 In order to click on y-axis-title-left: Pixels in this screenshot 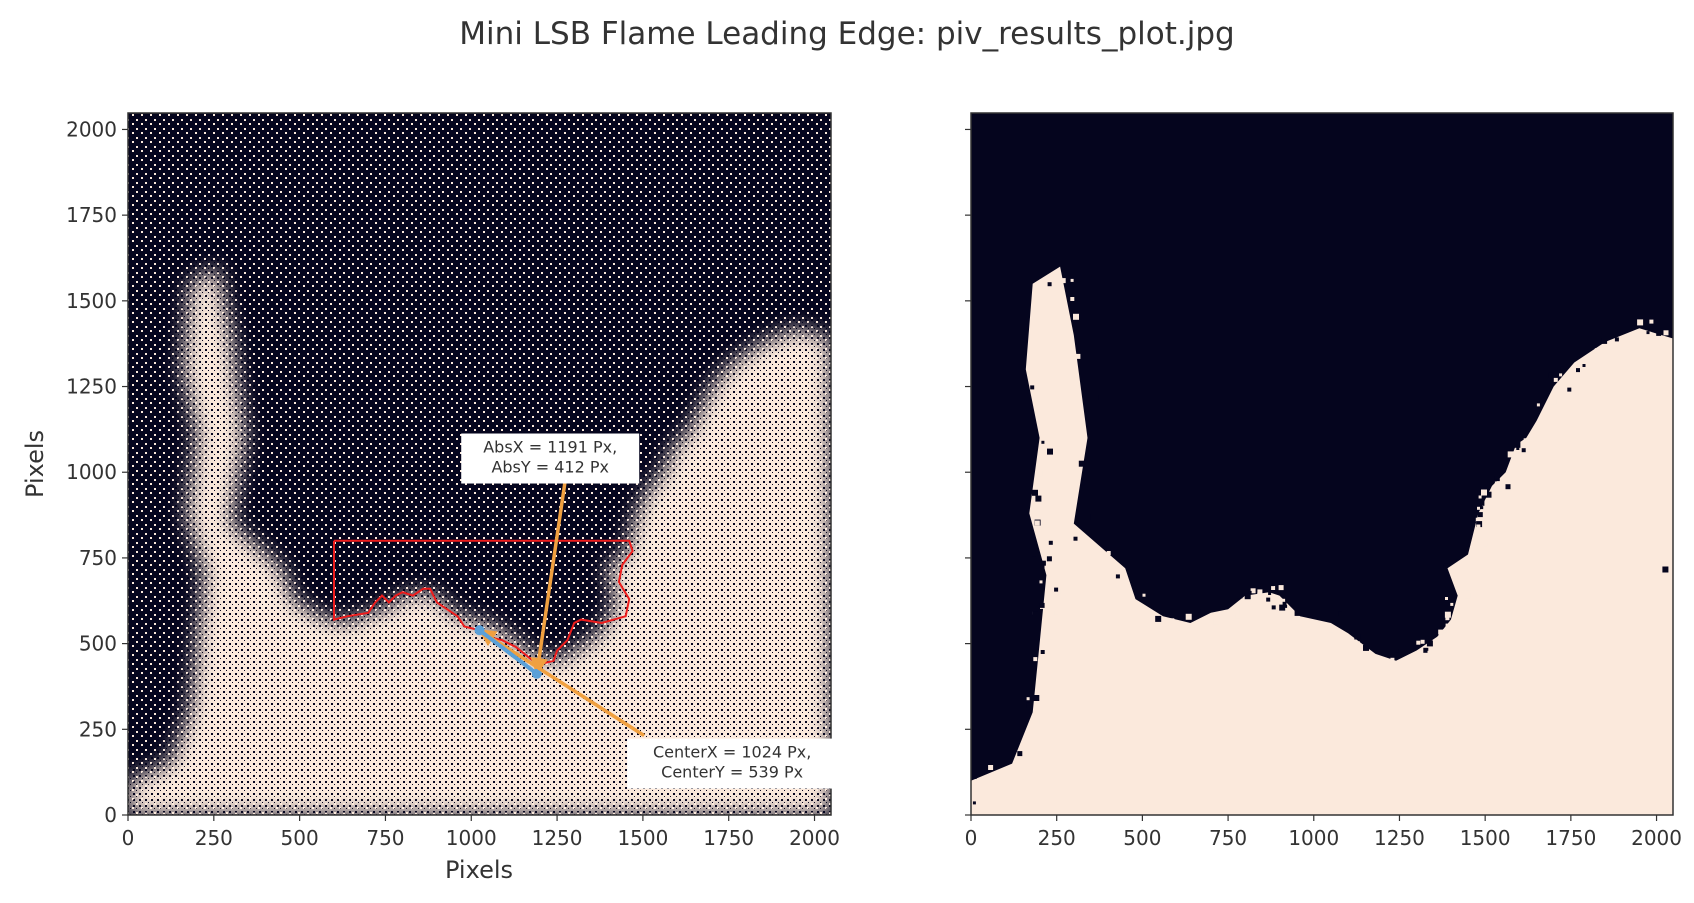, I will do `click(35, 464)`.